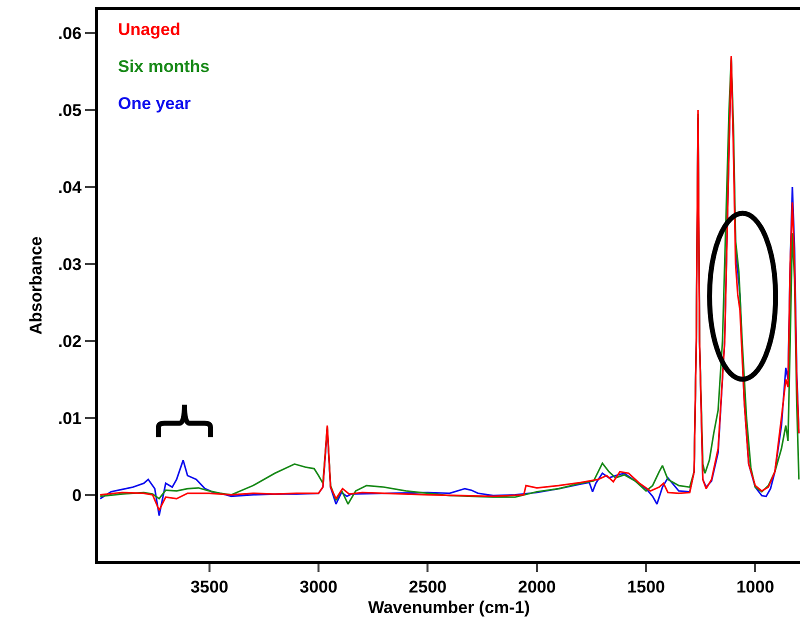 The image size is (800, 620). Describe the element at coordinates (319, 586) in the screenshot. I see `x-tick-label: 3000` at that location.